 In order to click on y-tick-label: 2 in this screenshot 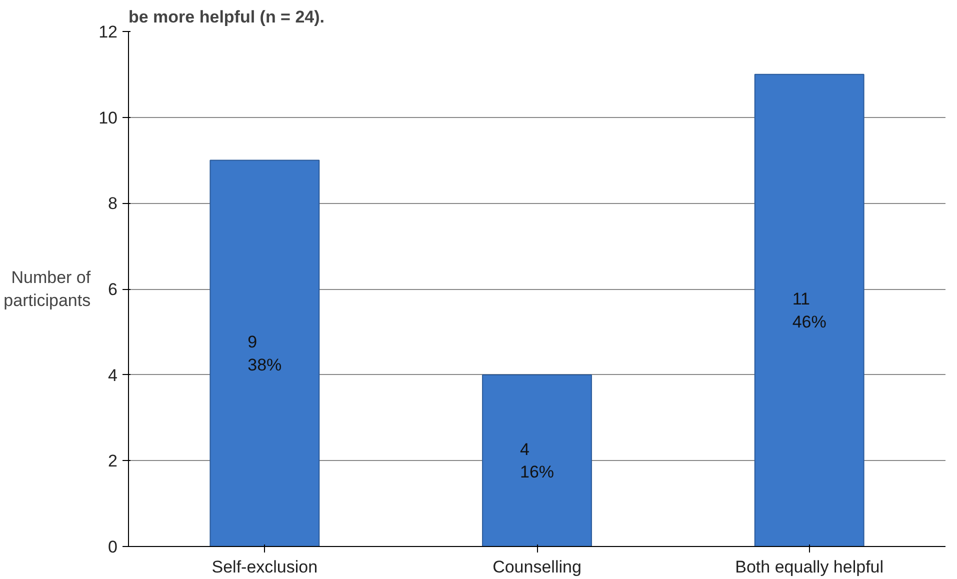, I will do `click(113, 461)`.